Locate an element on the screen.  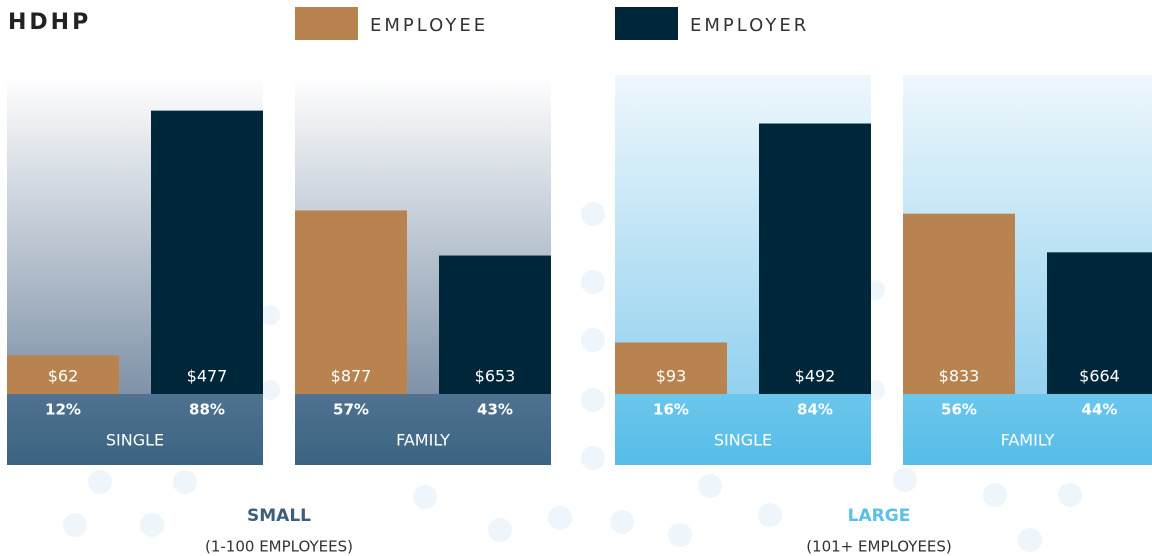
amount-label: $477 is located at coordinates (207, 376).